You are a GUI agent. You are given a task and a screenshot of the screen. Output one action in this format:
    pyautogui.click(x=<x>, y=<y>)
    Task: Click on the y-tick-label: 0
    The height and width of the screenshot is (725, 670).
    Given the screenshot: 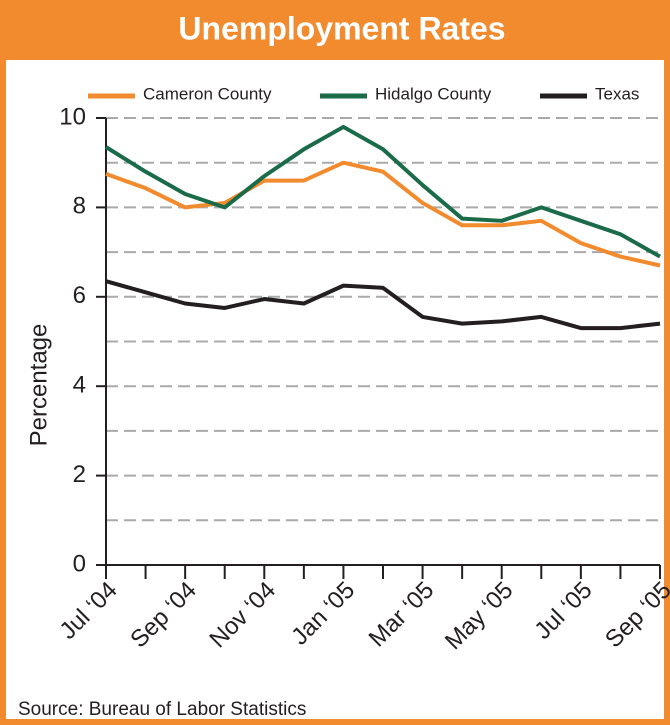 What is the action you would take?
    pyautogui.click(x=79, y=563)
    